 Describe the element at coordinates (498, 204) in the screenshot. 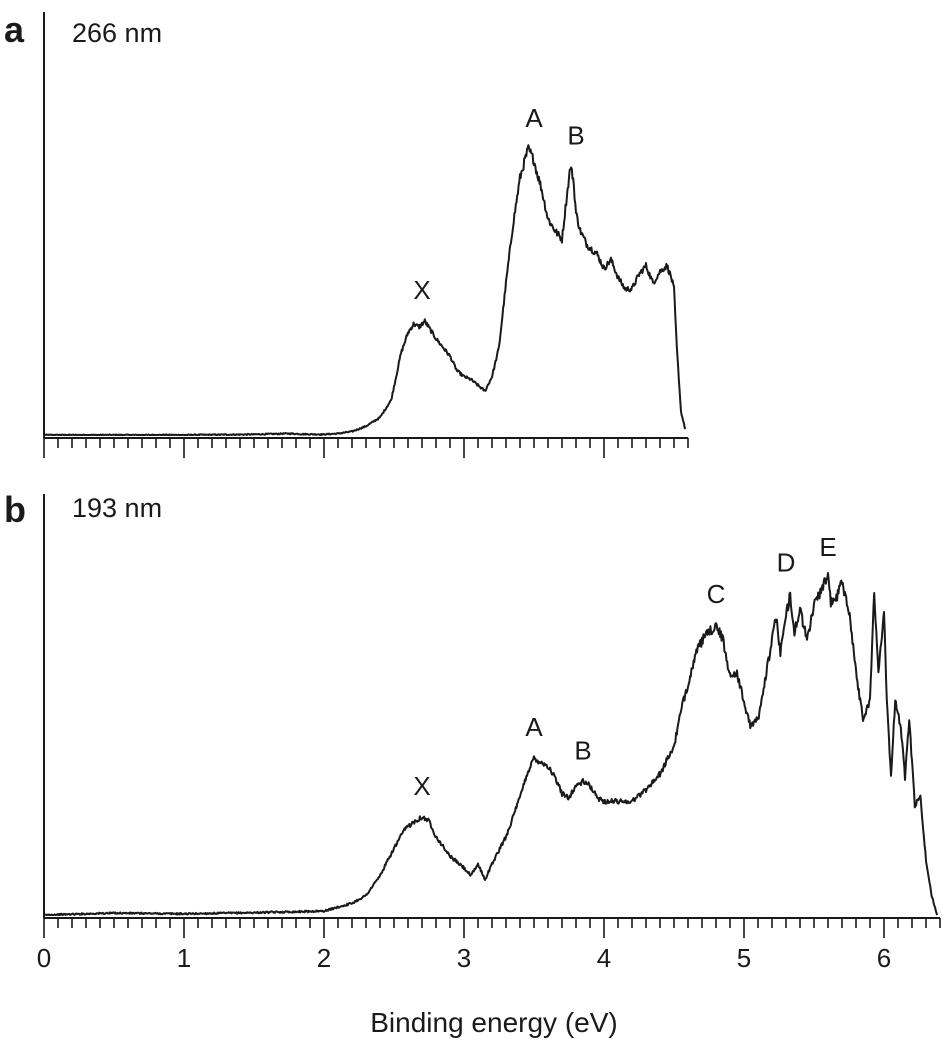

I see `panel-a-peak-labels: X AB` at that location.